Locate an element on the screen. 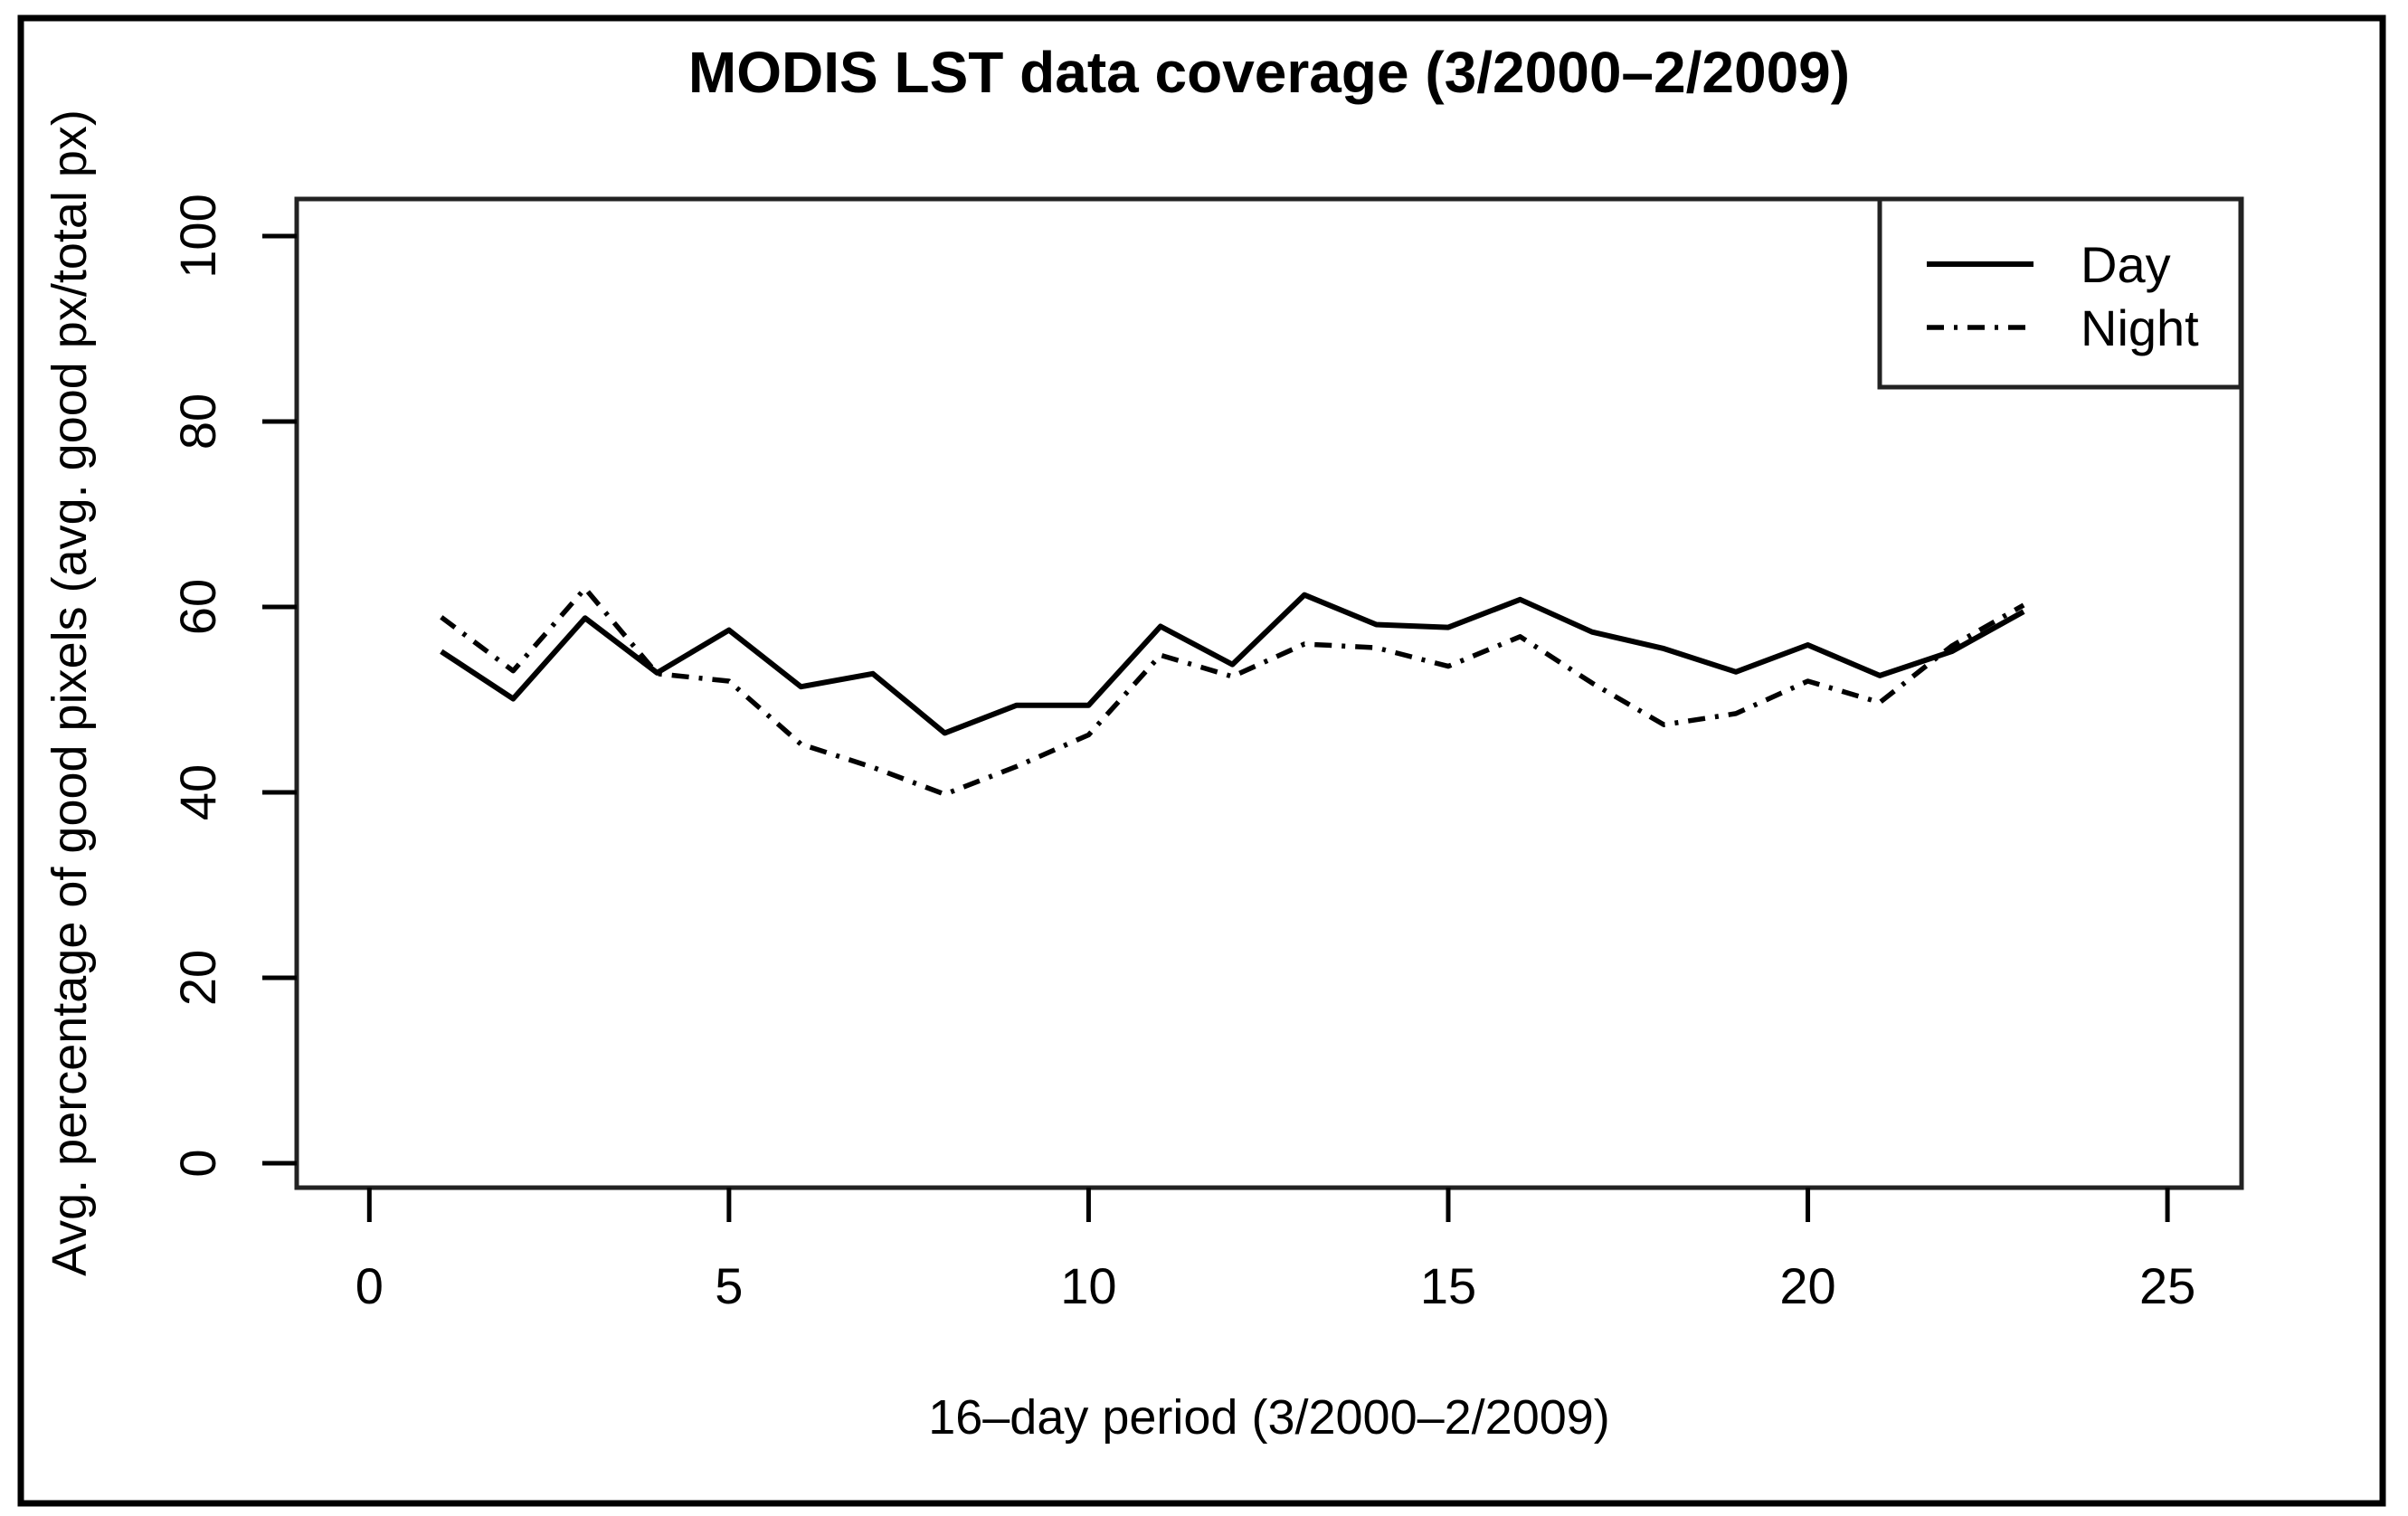  x-tick-label: 0 is located at coordinates (370, 1285).